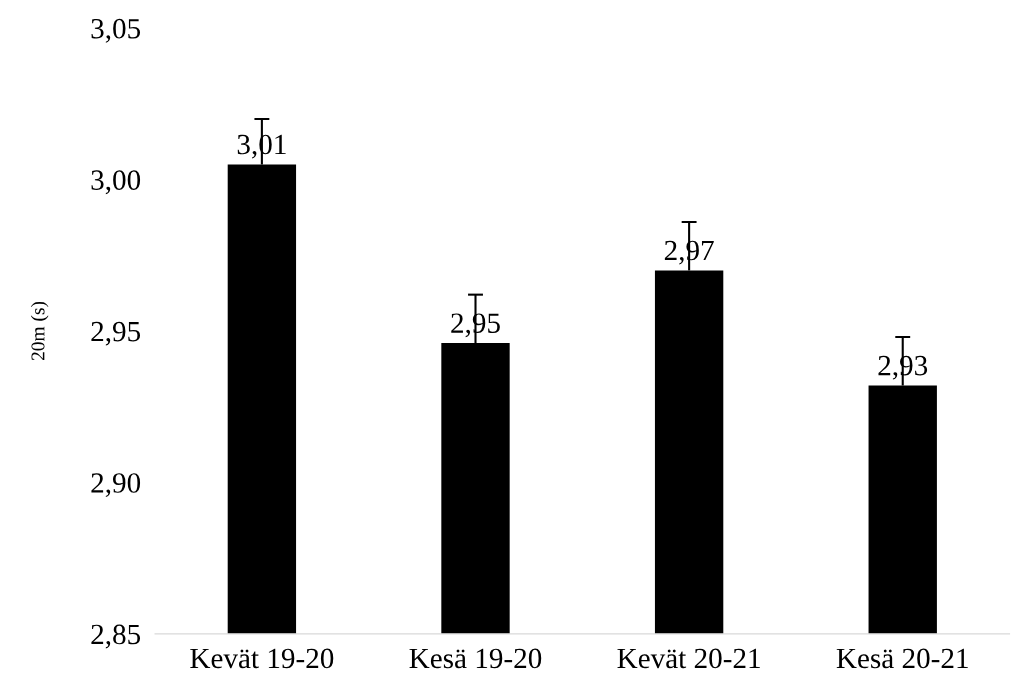 The image size is (1027, 686). I want to click on x-tick-label: Kesä 19-20, so click(475, 658).